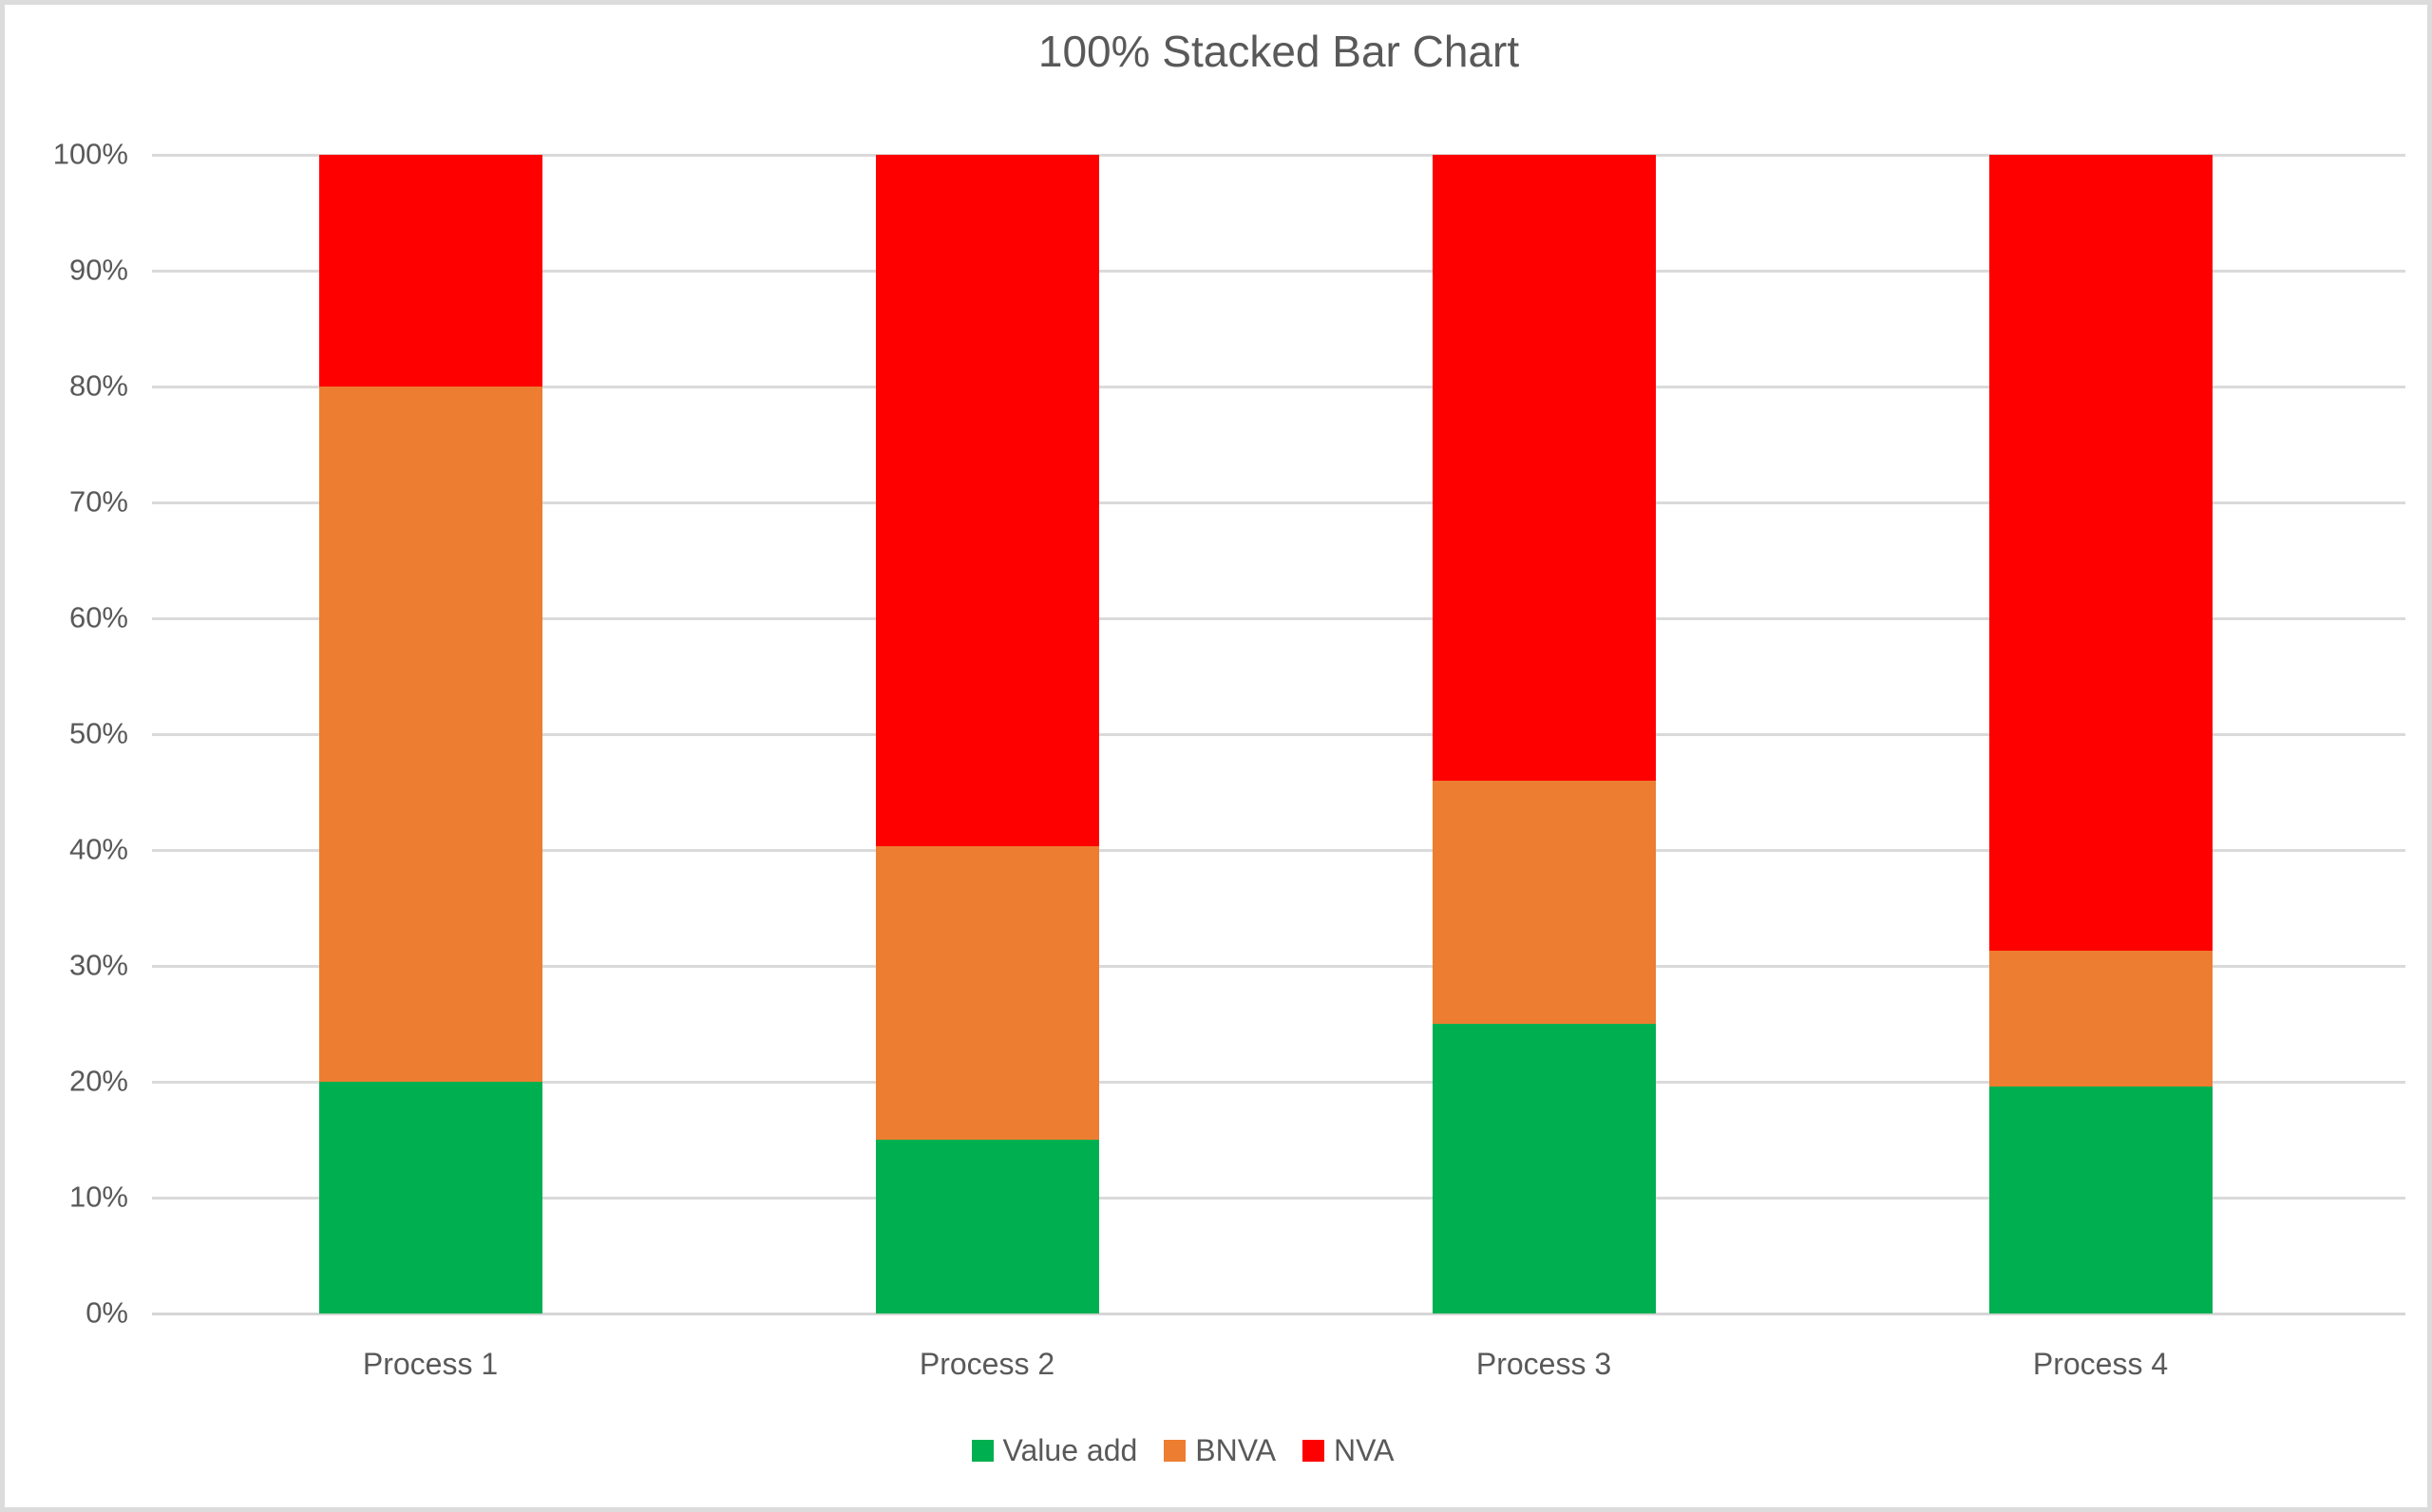 The height and width of the screenshot is (1512, 2432). Describe the element at coordinates (98, 270) in the screenshot. I see `y-tick-label: 90%` at that location.